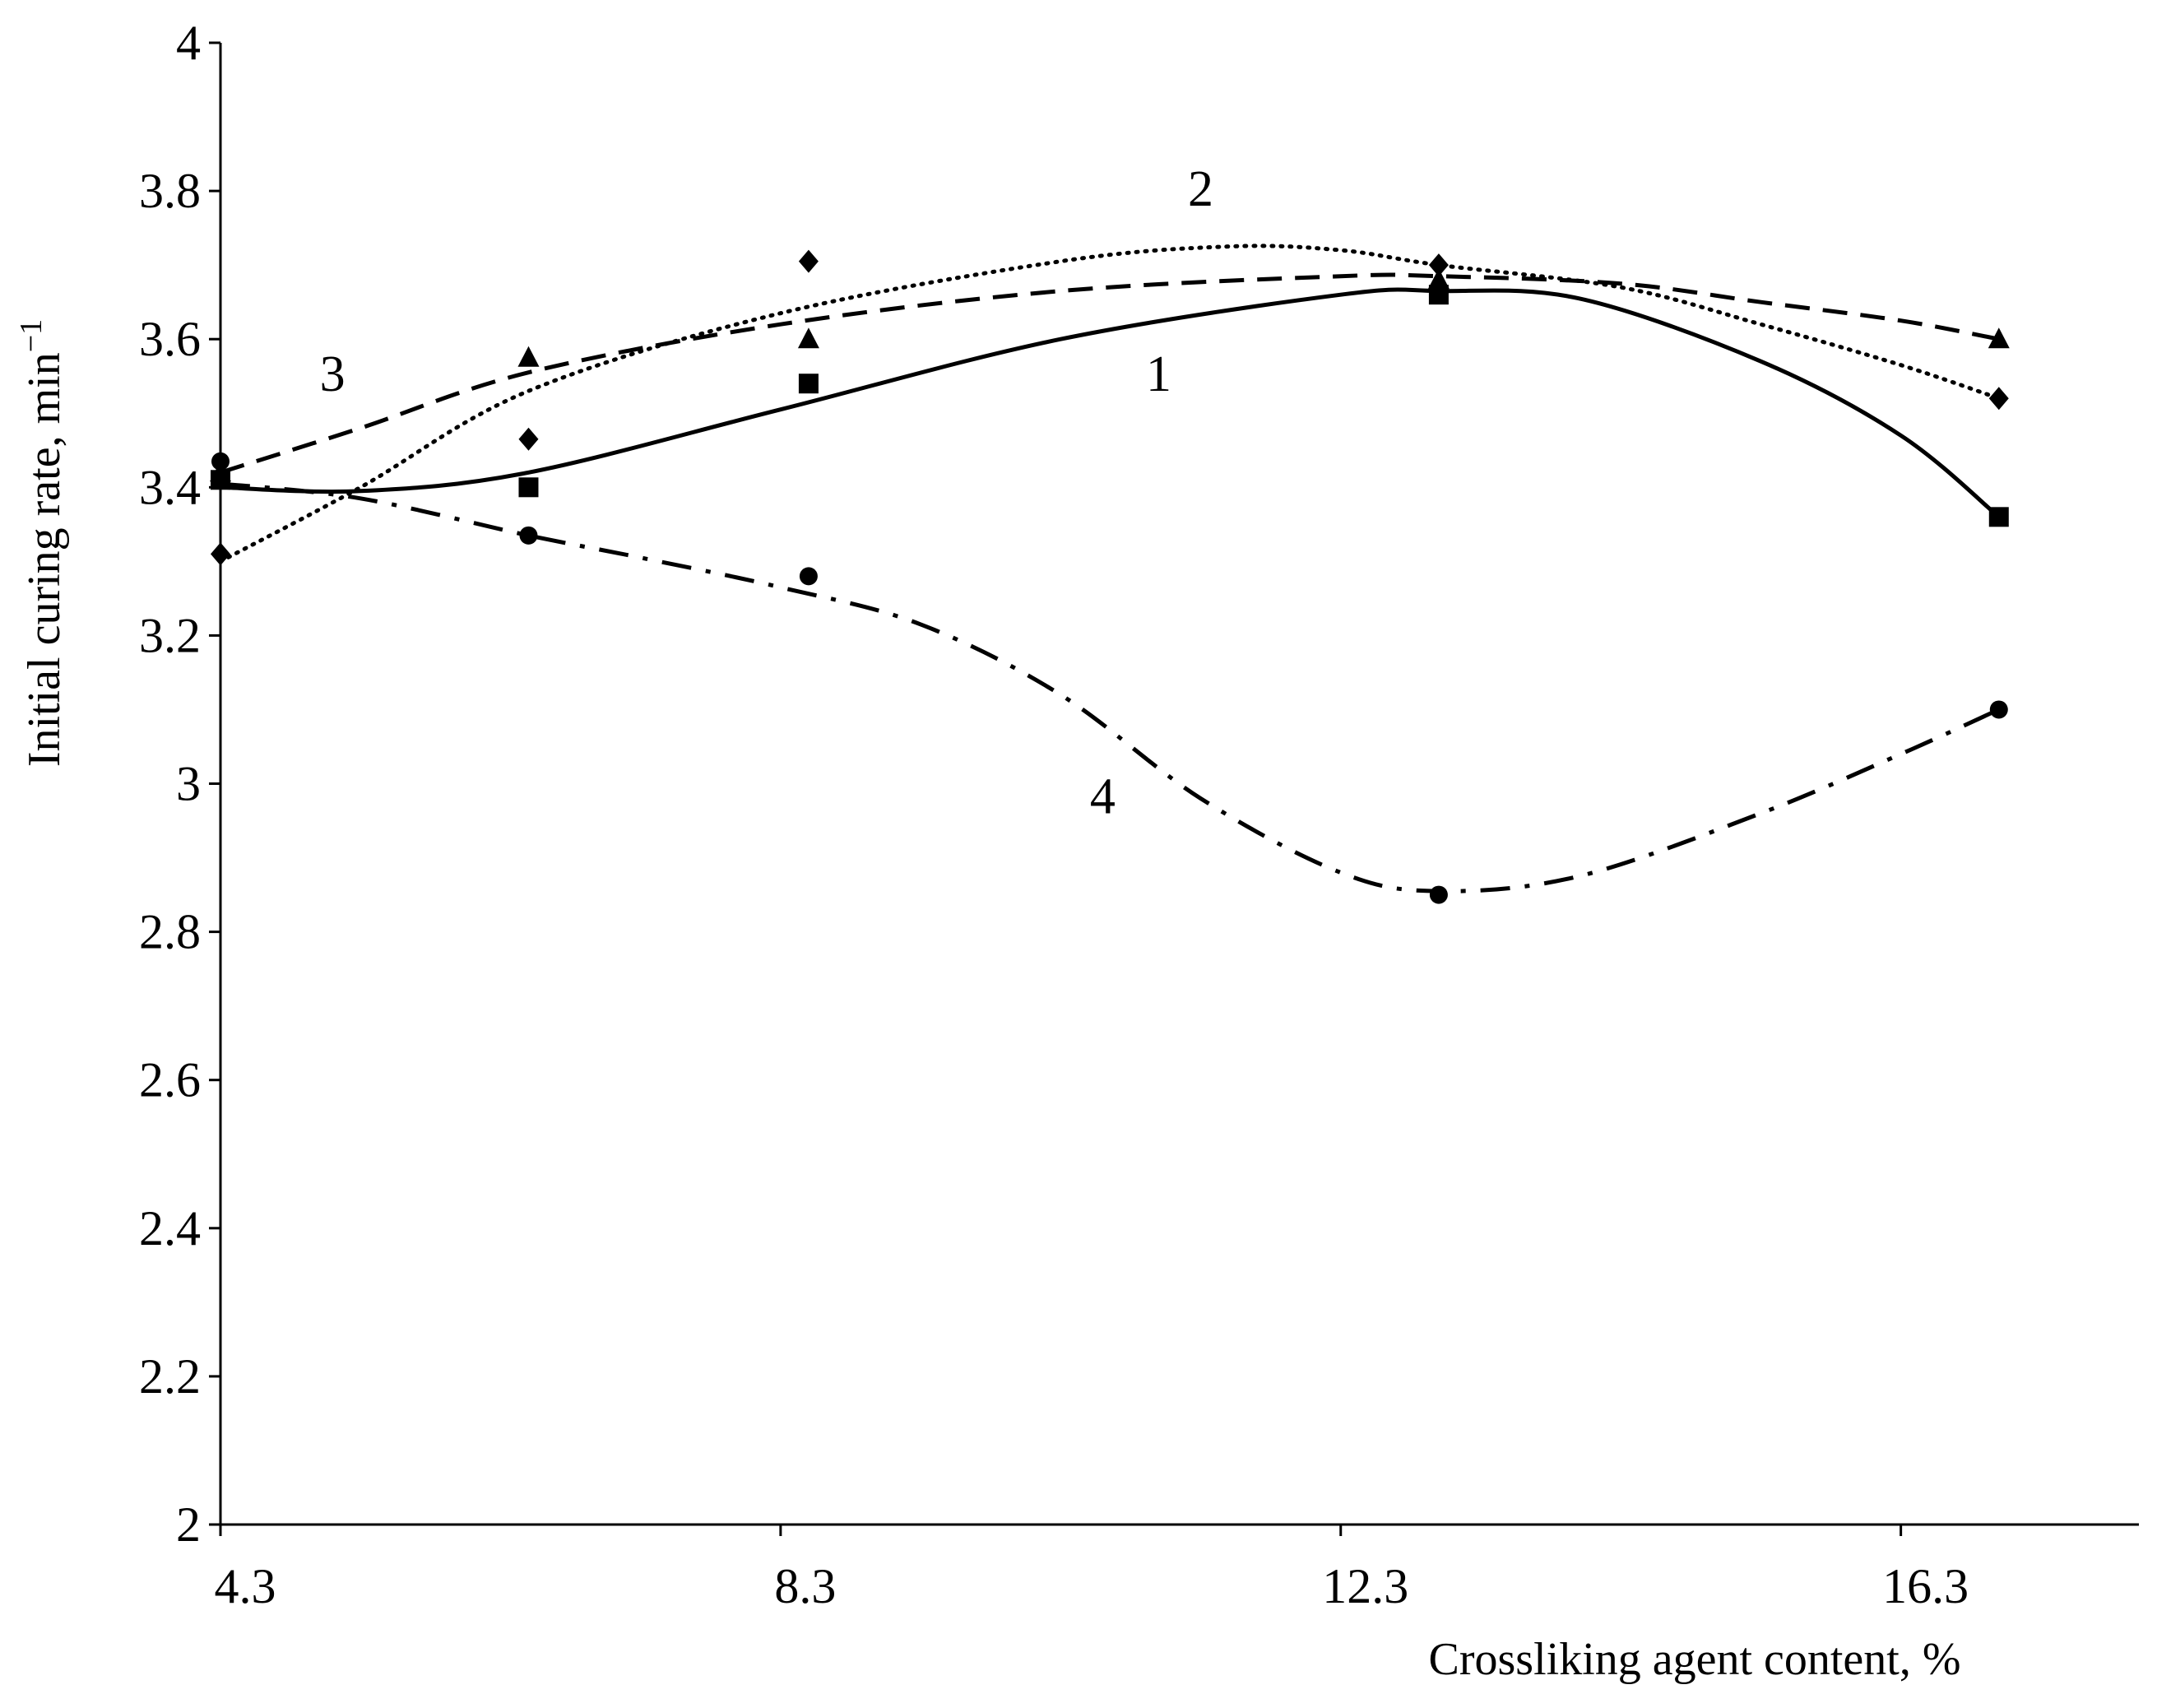 Image resolution: width=2157 pixels, height=1708 pixels. What do you see at coordinates (1200, 189) in the screenshot?
I see `curve-label-2: 2` at bounding box center [1200, 189].